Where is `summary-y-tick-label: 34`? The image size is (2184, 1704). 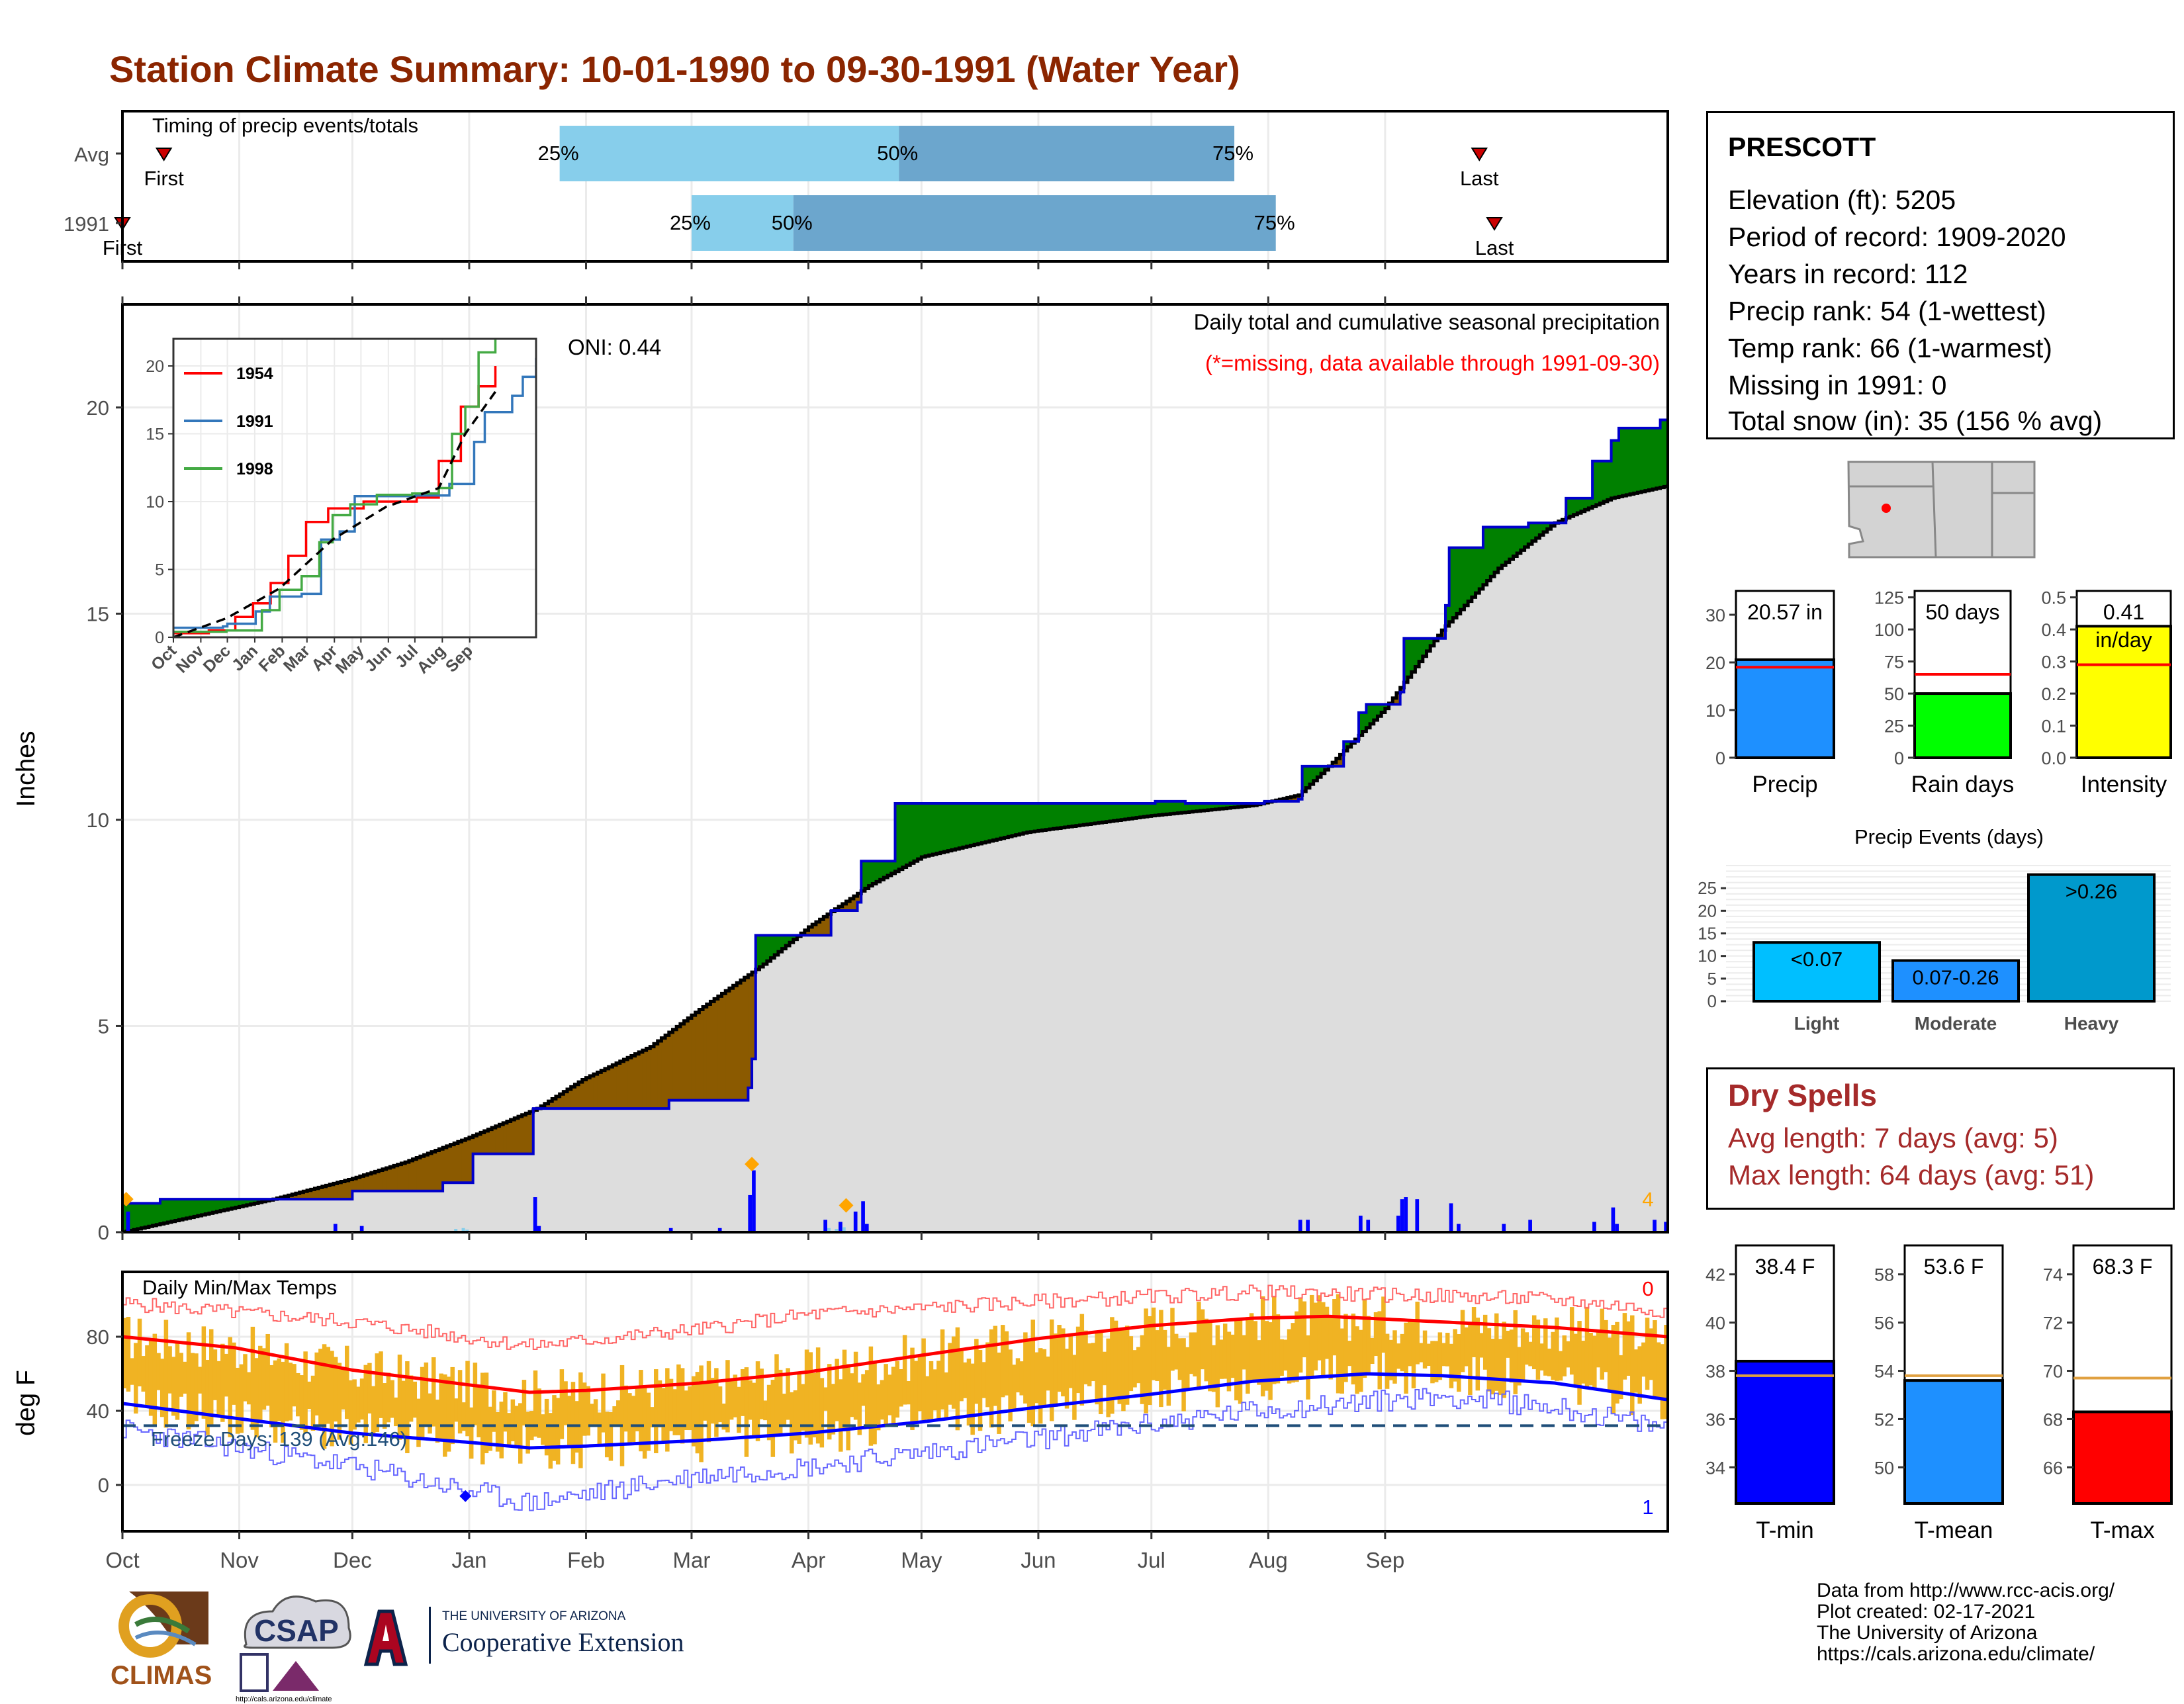
summary-y-tick-label: 34 is located at coordinates (1715, 1468).